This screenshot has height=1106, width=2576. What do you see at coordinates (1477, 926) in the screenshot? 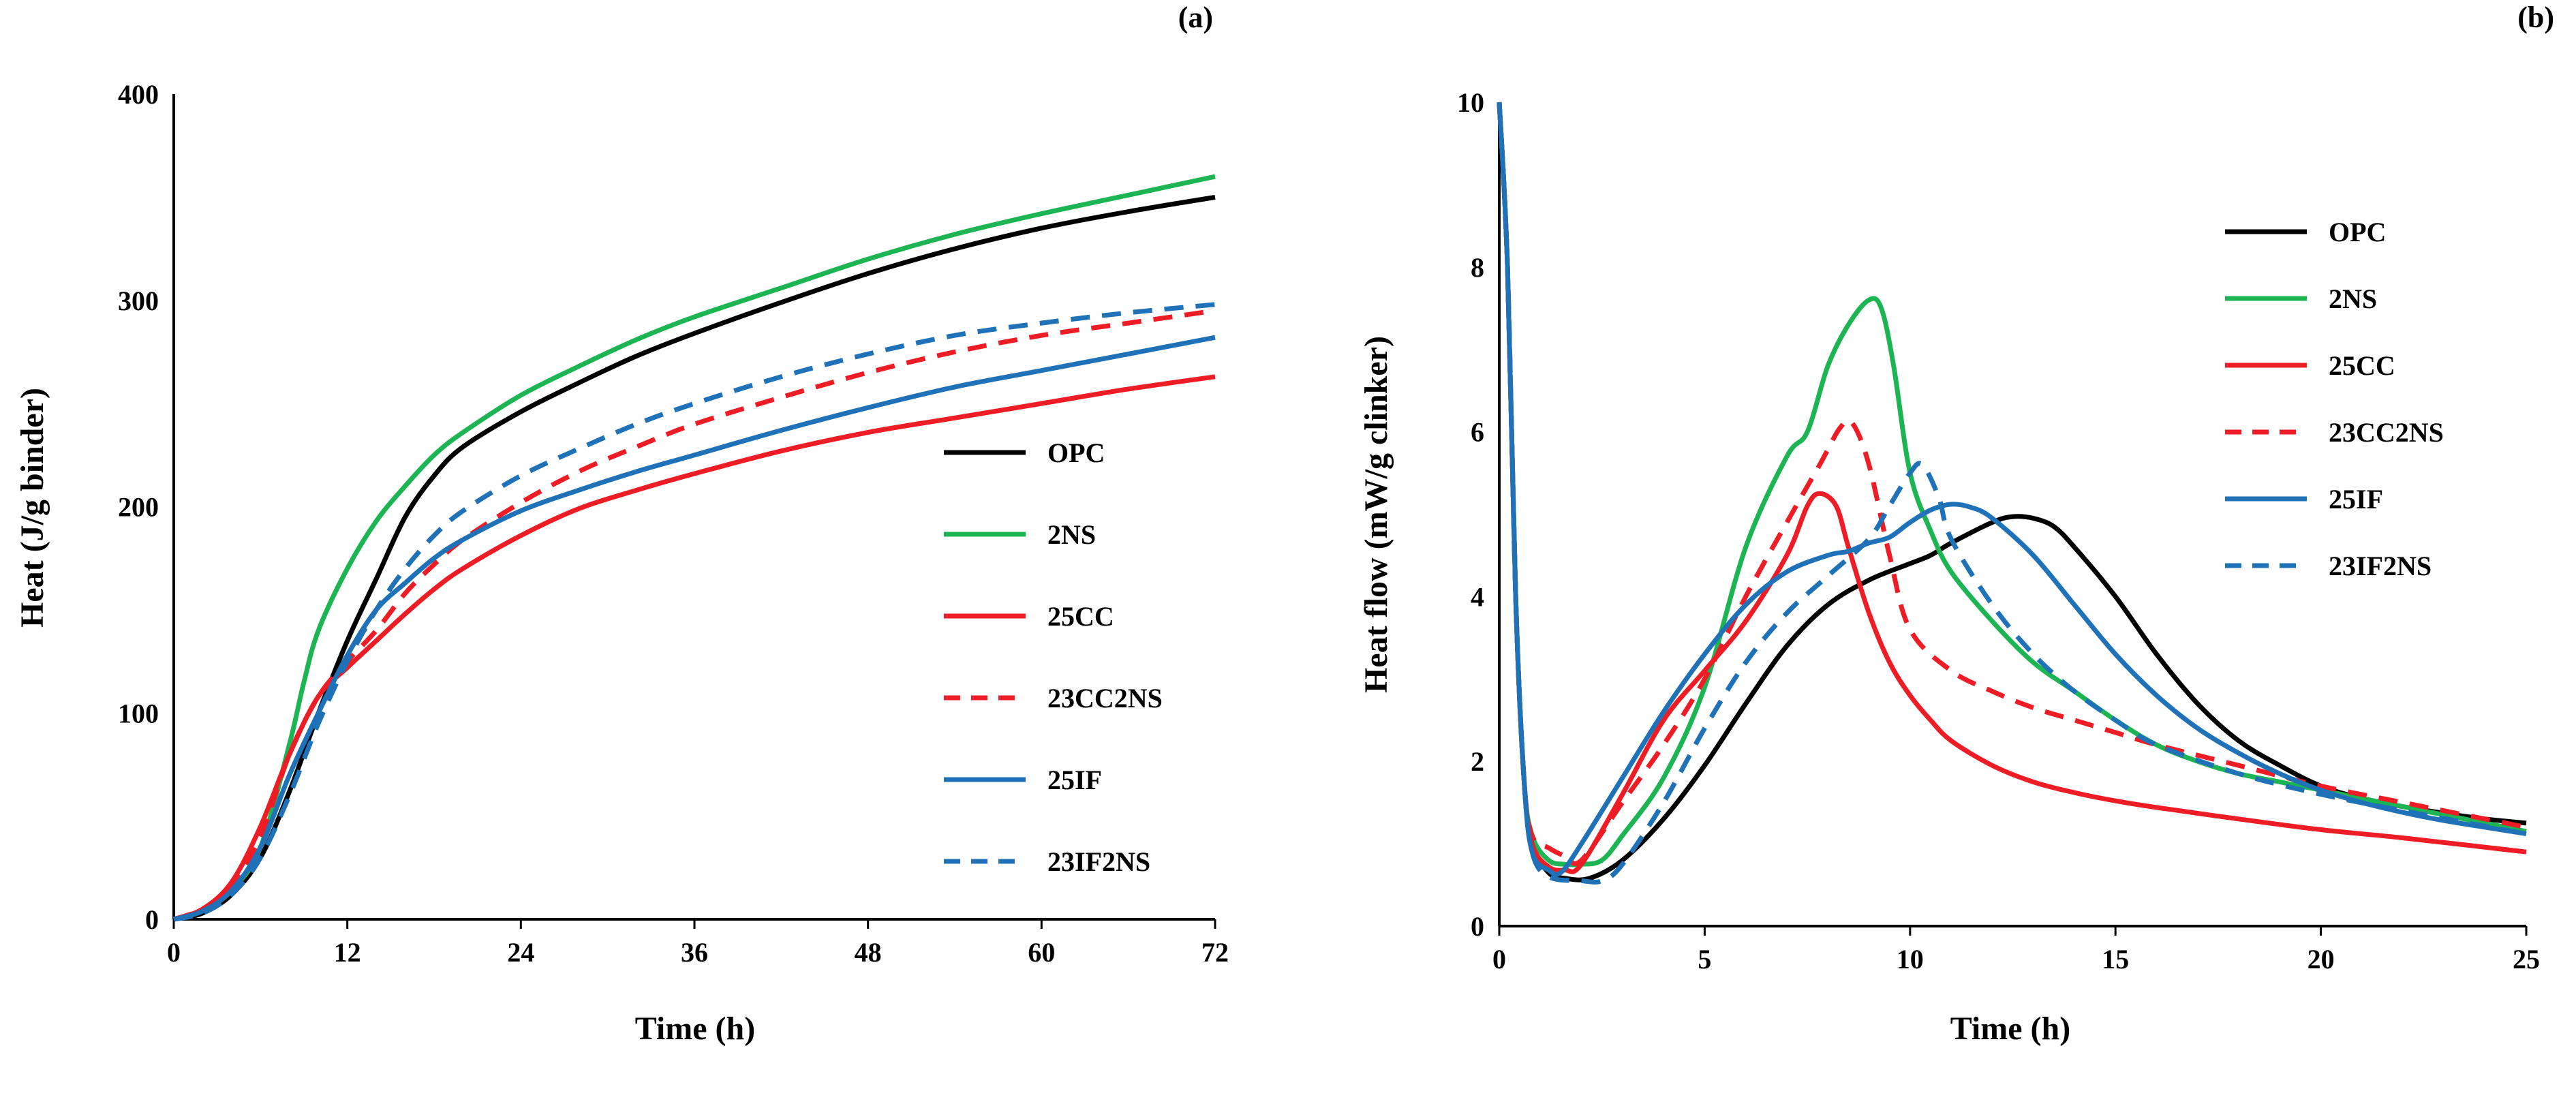
I see `chart-b-y-tick-label: 0` at bounding box center [1477, 926].